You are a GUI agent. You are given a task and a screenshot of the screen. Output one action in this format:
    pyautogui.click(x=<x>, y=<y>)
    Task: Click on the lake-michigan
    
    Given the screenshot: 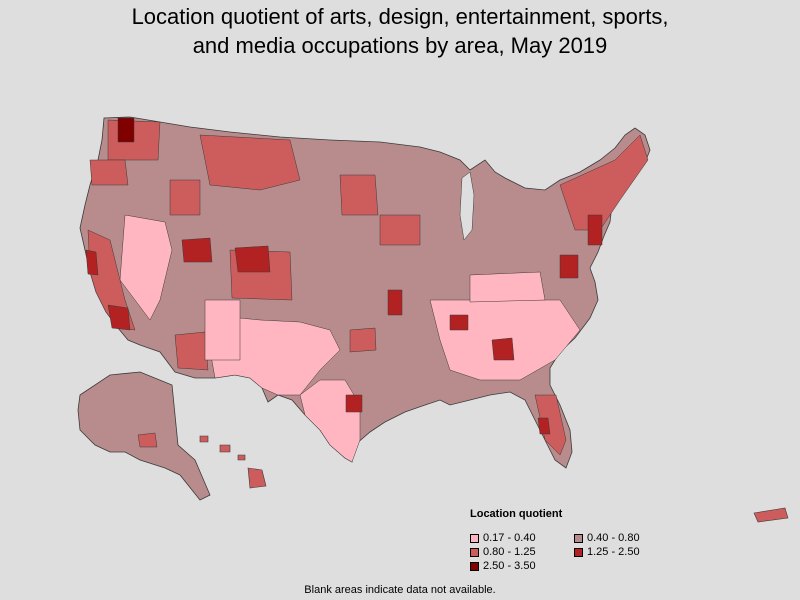 What is the action you would take?
    pyautogui.click(x=467, y=206)
    